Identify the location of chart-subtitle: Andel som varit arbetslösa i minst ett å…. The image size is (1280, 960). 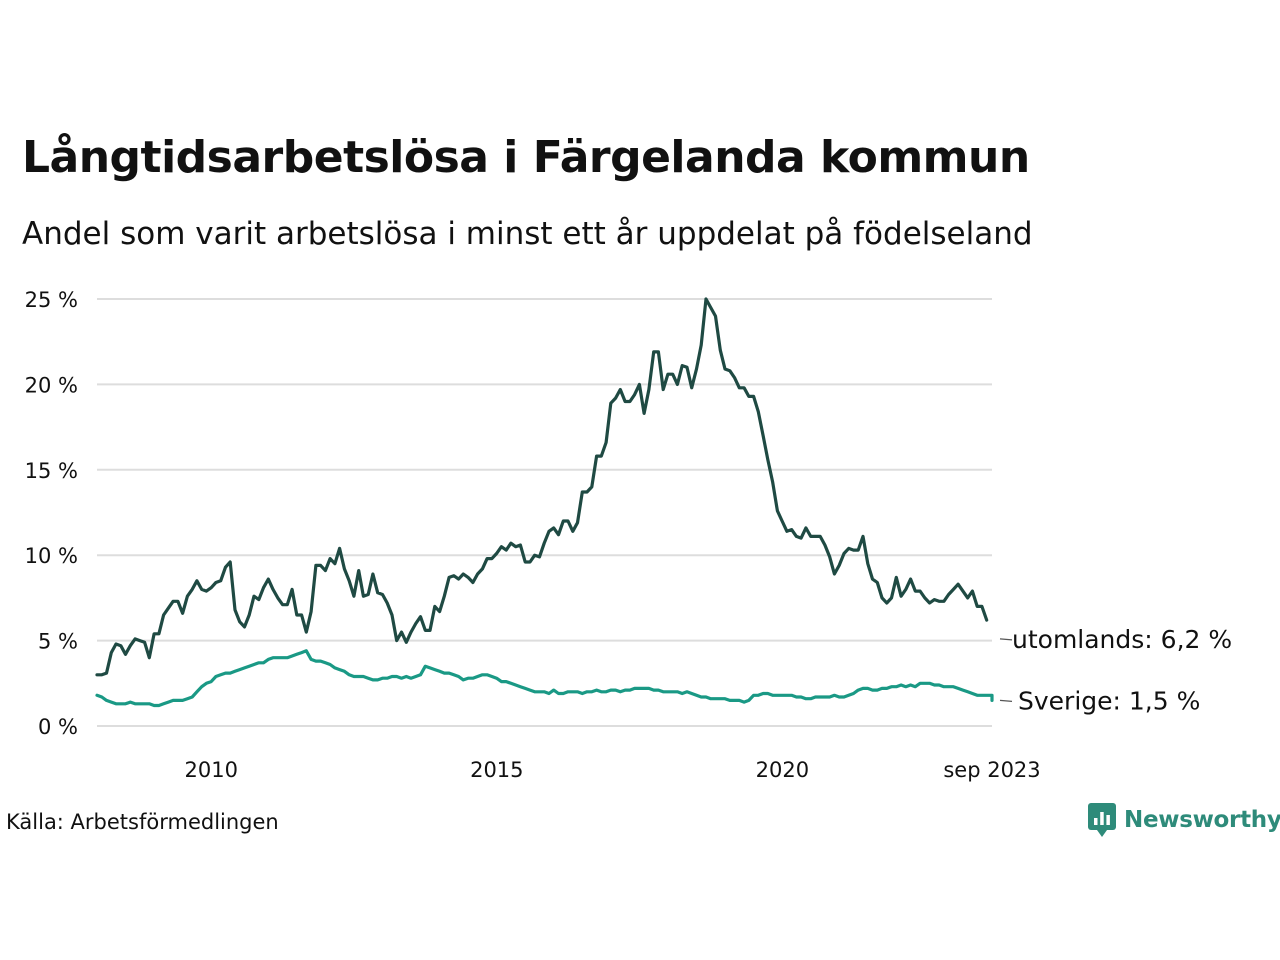
(527, 234).